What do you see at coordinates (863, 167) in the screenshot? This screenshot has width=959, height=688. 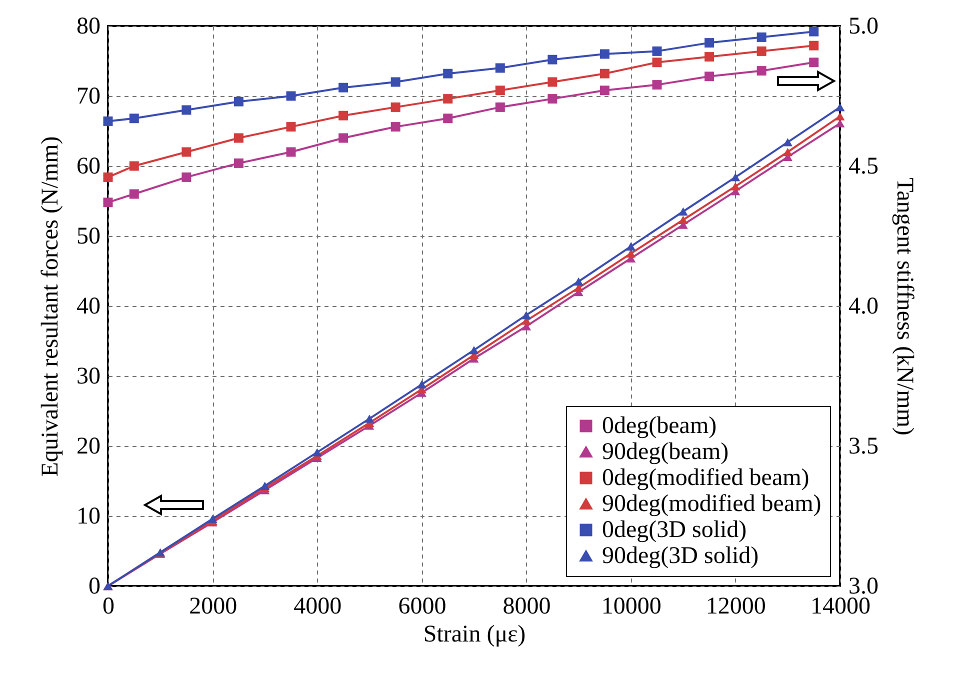 I see `y2-tick-label: 4.5` at bounding box center [863, 167].